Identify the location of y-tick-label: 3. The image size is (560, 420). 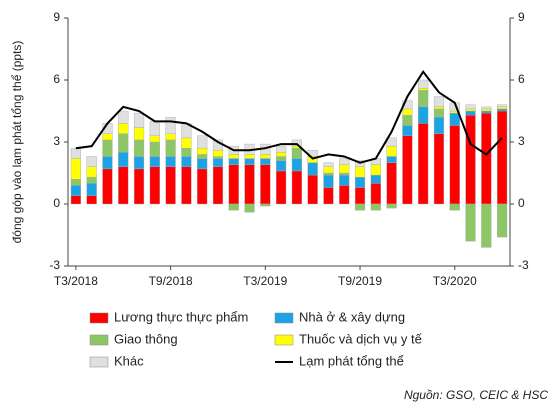
(56, 141).